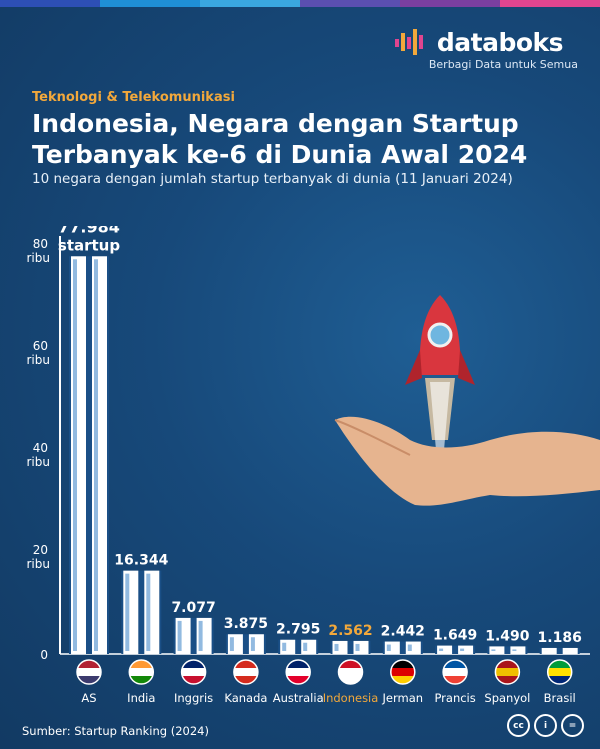 The width and height of the screenshot is (600, 749). I want to click on flag-canada-icon, so click(246, 672).